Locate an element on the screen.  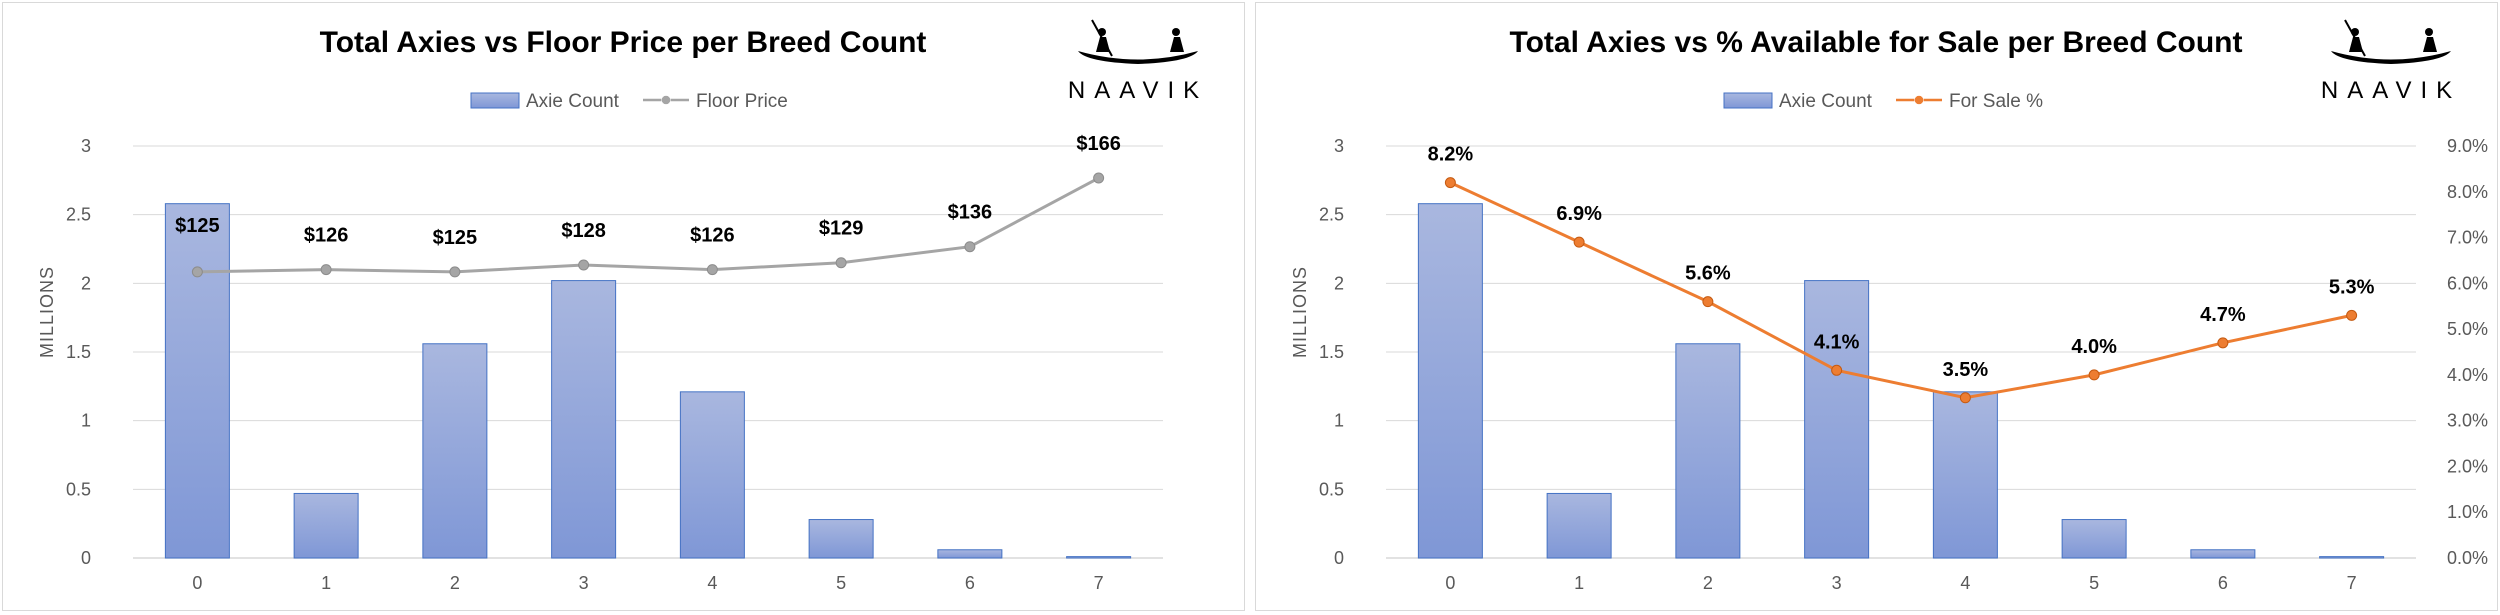
y2-tick-label: 9.0% is located at coordinates (2467, 146).